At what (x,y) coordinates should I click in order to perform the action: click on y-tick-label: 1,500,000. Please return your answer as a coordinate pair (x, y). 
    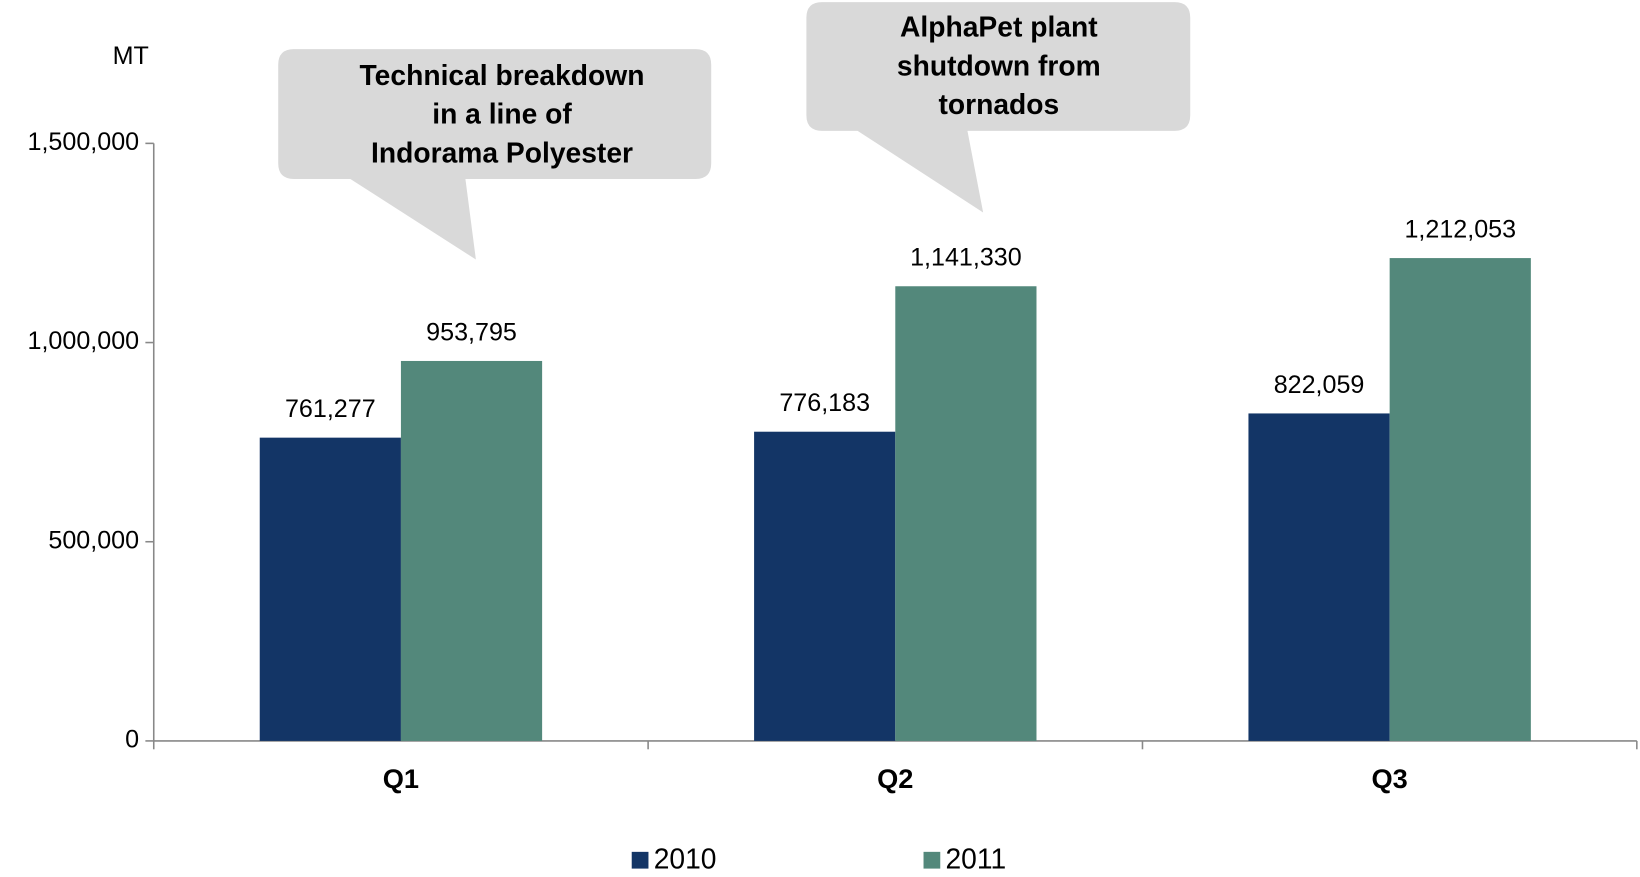
    Looking at the image, I should click on (83, 142).